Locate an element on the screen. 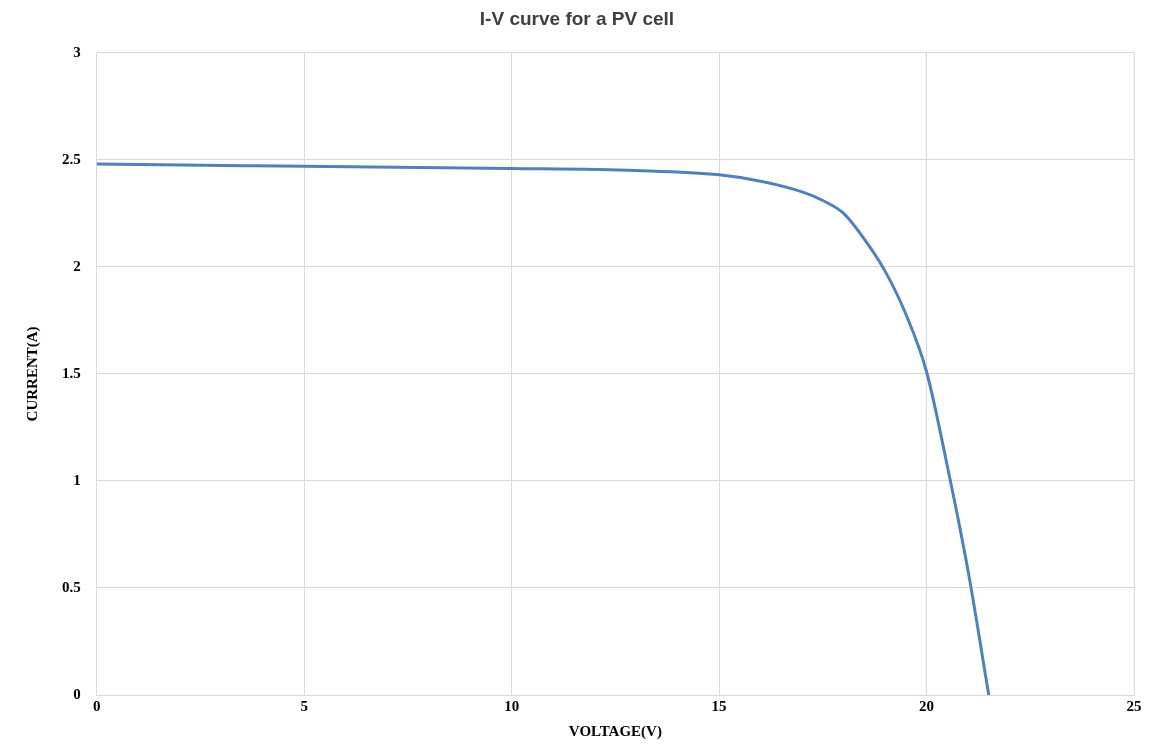 This screenshot has height=753, width=1154. y-tick-label: 0.5 is located at coordinates (71, 586).